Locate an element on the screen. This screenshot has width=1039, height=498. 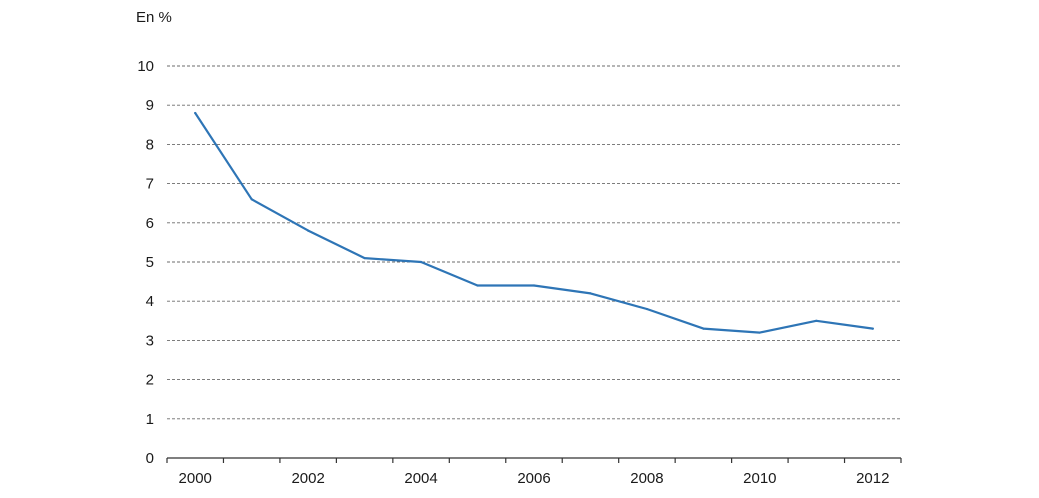
y-tick-label: 0 is located at coordinates (150, 458).